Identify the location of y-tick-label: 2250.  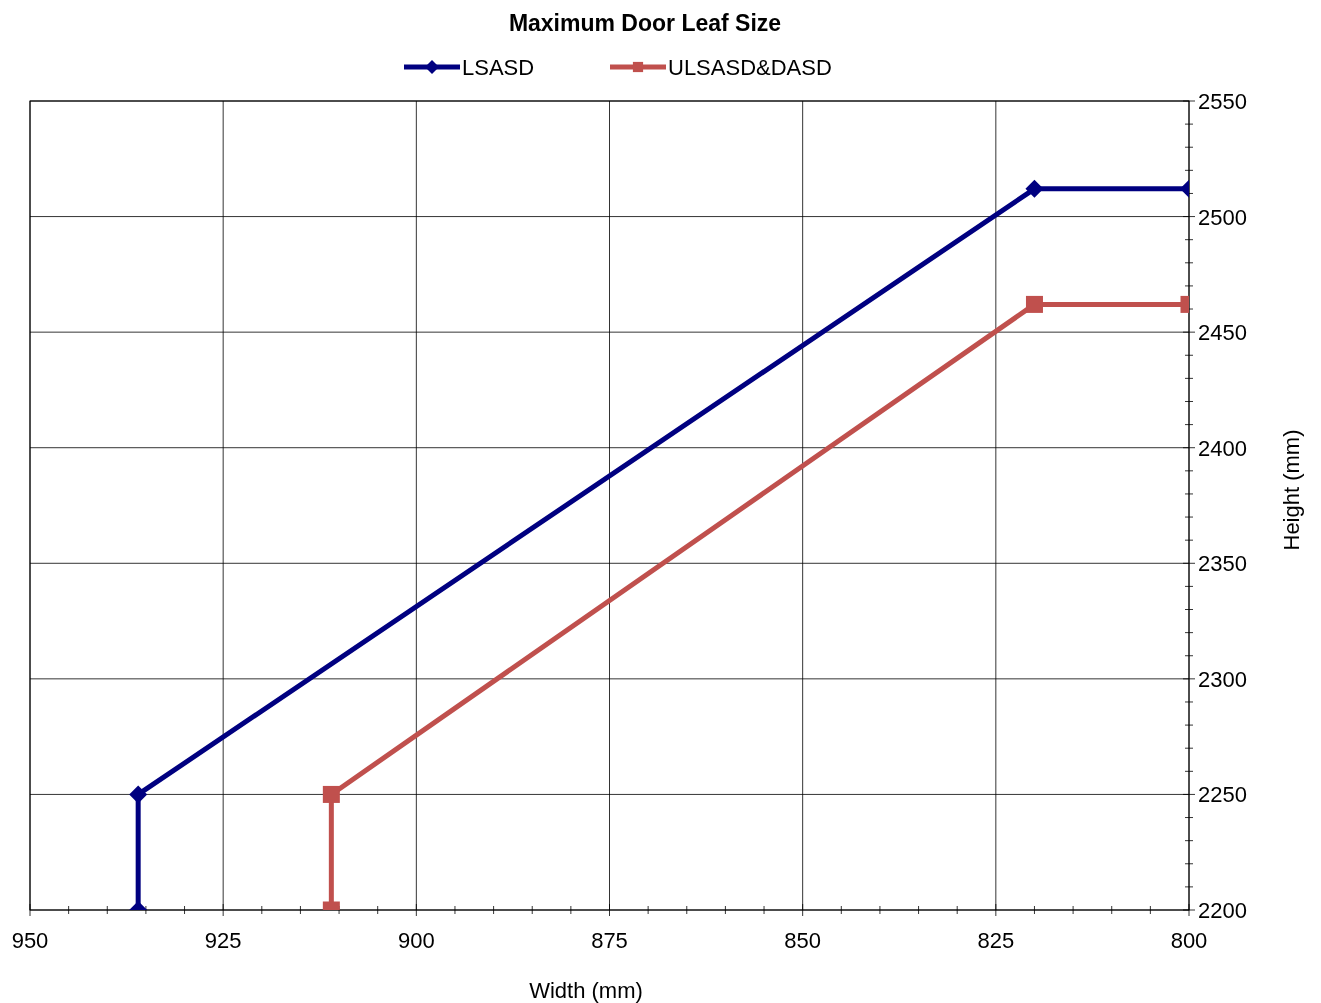
(1222, 795).